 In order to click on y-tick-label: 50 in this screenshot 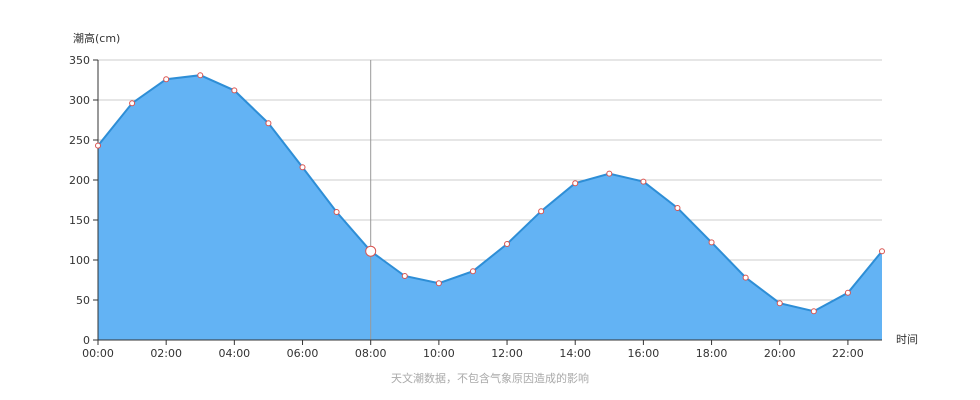, I will do `click(83, 300)`.